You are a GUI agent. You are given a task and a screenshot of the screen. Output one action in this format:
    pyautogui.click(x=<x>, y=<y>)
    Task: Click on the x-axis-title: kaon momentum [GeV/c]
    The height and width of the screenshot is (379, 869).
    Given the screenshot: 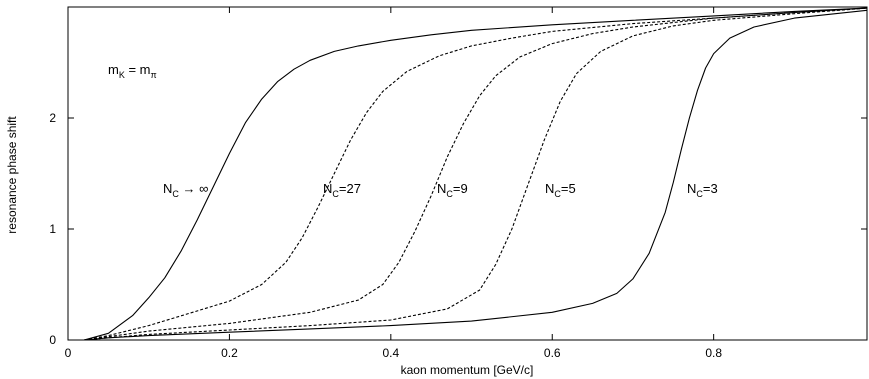 What is the action you would take?
    pyautogui.click(x=467, y=370)
    